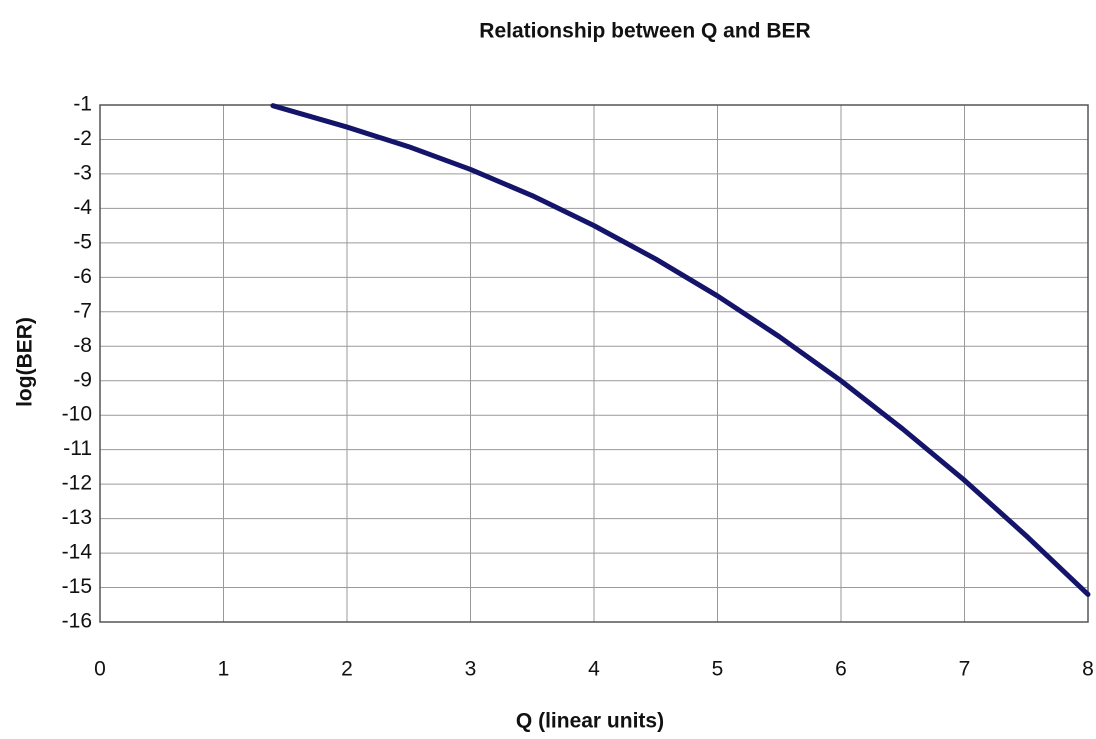 This screenshot has height=739, width=1096. I want to click on y-tick-label: -9, so click(82, 379).